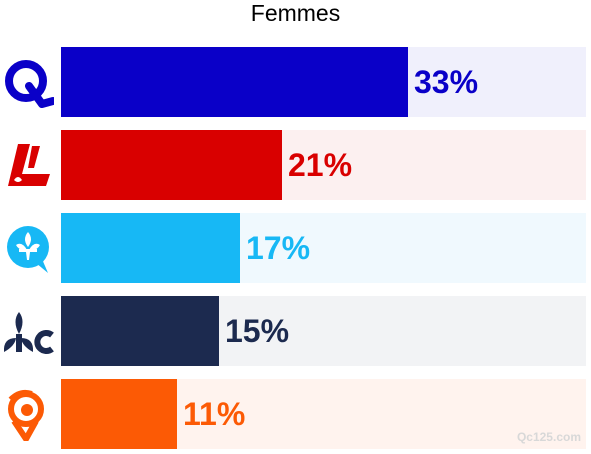 The image size is (591, 454). Describe the element at coordinates (548, 437) in the screenshot. I see `watermark: Qc125.com` at that location.